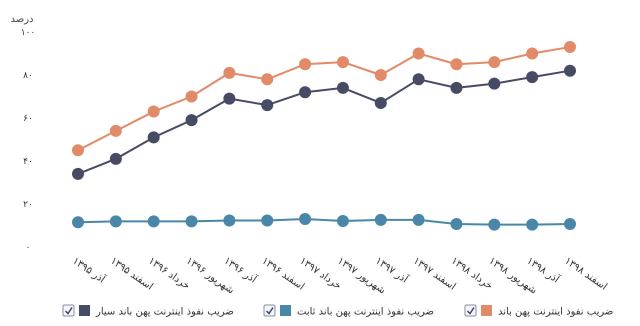 The image size is (640, 326). What do you see at coordinates (28, 205) in the screenshot?
I see `y-tick-label: ۲۰` at bounding box center [28, 205].